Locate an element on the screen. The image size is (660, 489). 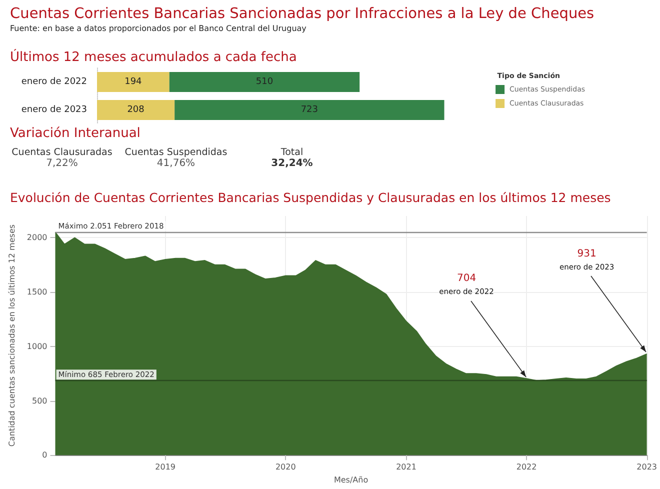
data-label: 723 is located at coordinates (309, 110).